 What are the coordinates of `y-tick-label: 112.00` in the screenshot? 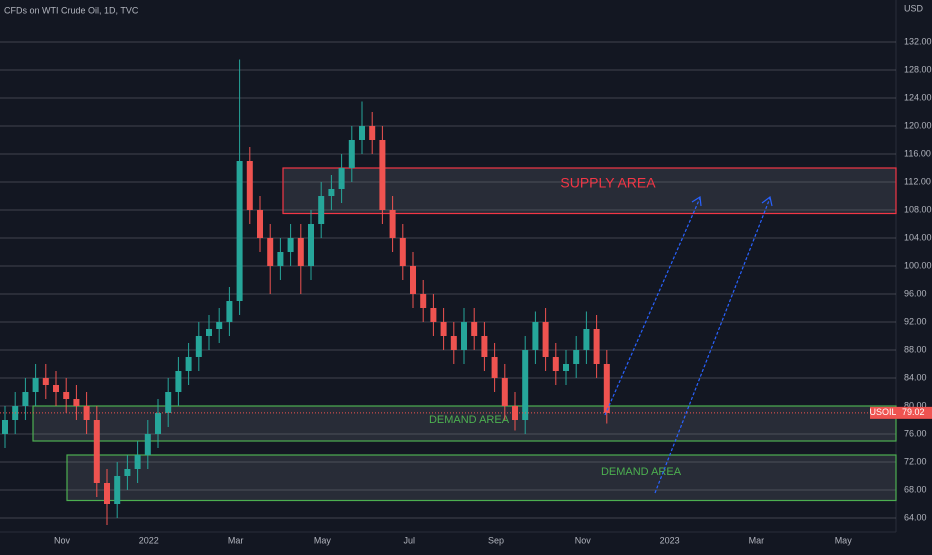 It's located at (917, 181).